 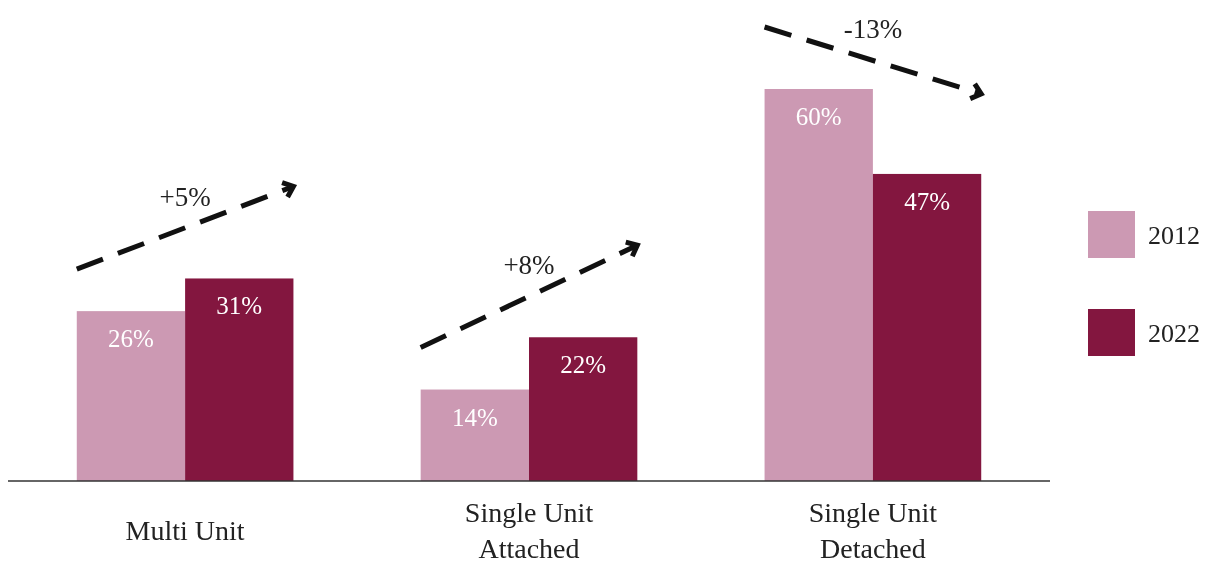 I want to click on x-tick-label: Single Unit Attached, so click(x=529, y=530).